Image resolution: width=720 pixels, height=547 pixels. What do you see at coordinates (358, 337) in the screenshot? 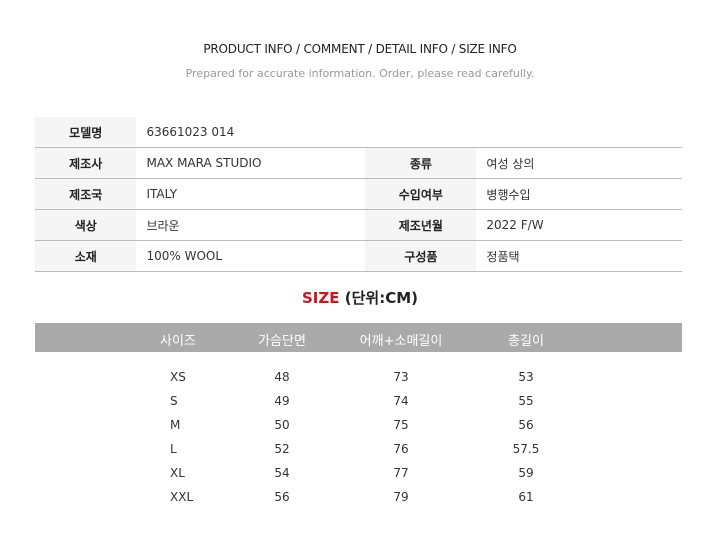
I see `size-table-header: 사이즈 가슴단면 어깨+소매길이 총길이` at bounding box center [358, 337].